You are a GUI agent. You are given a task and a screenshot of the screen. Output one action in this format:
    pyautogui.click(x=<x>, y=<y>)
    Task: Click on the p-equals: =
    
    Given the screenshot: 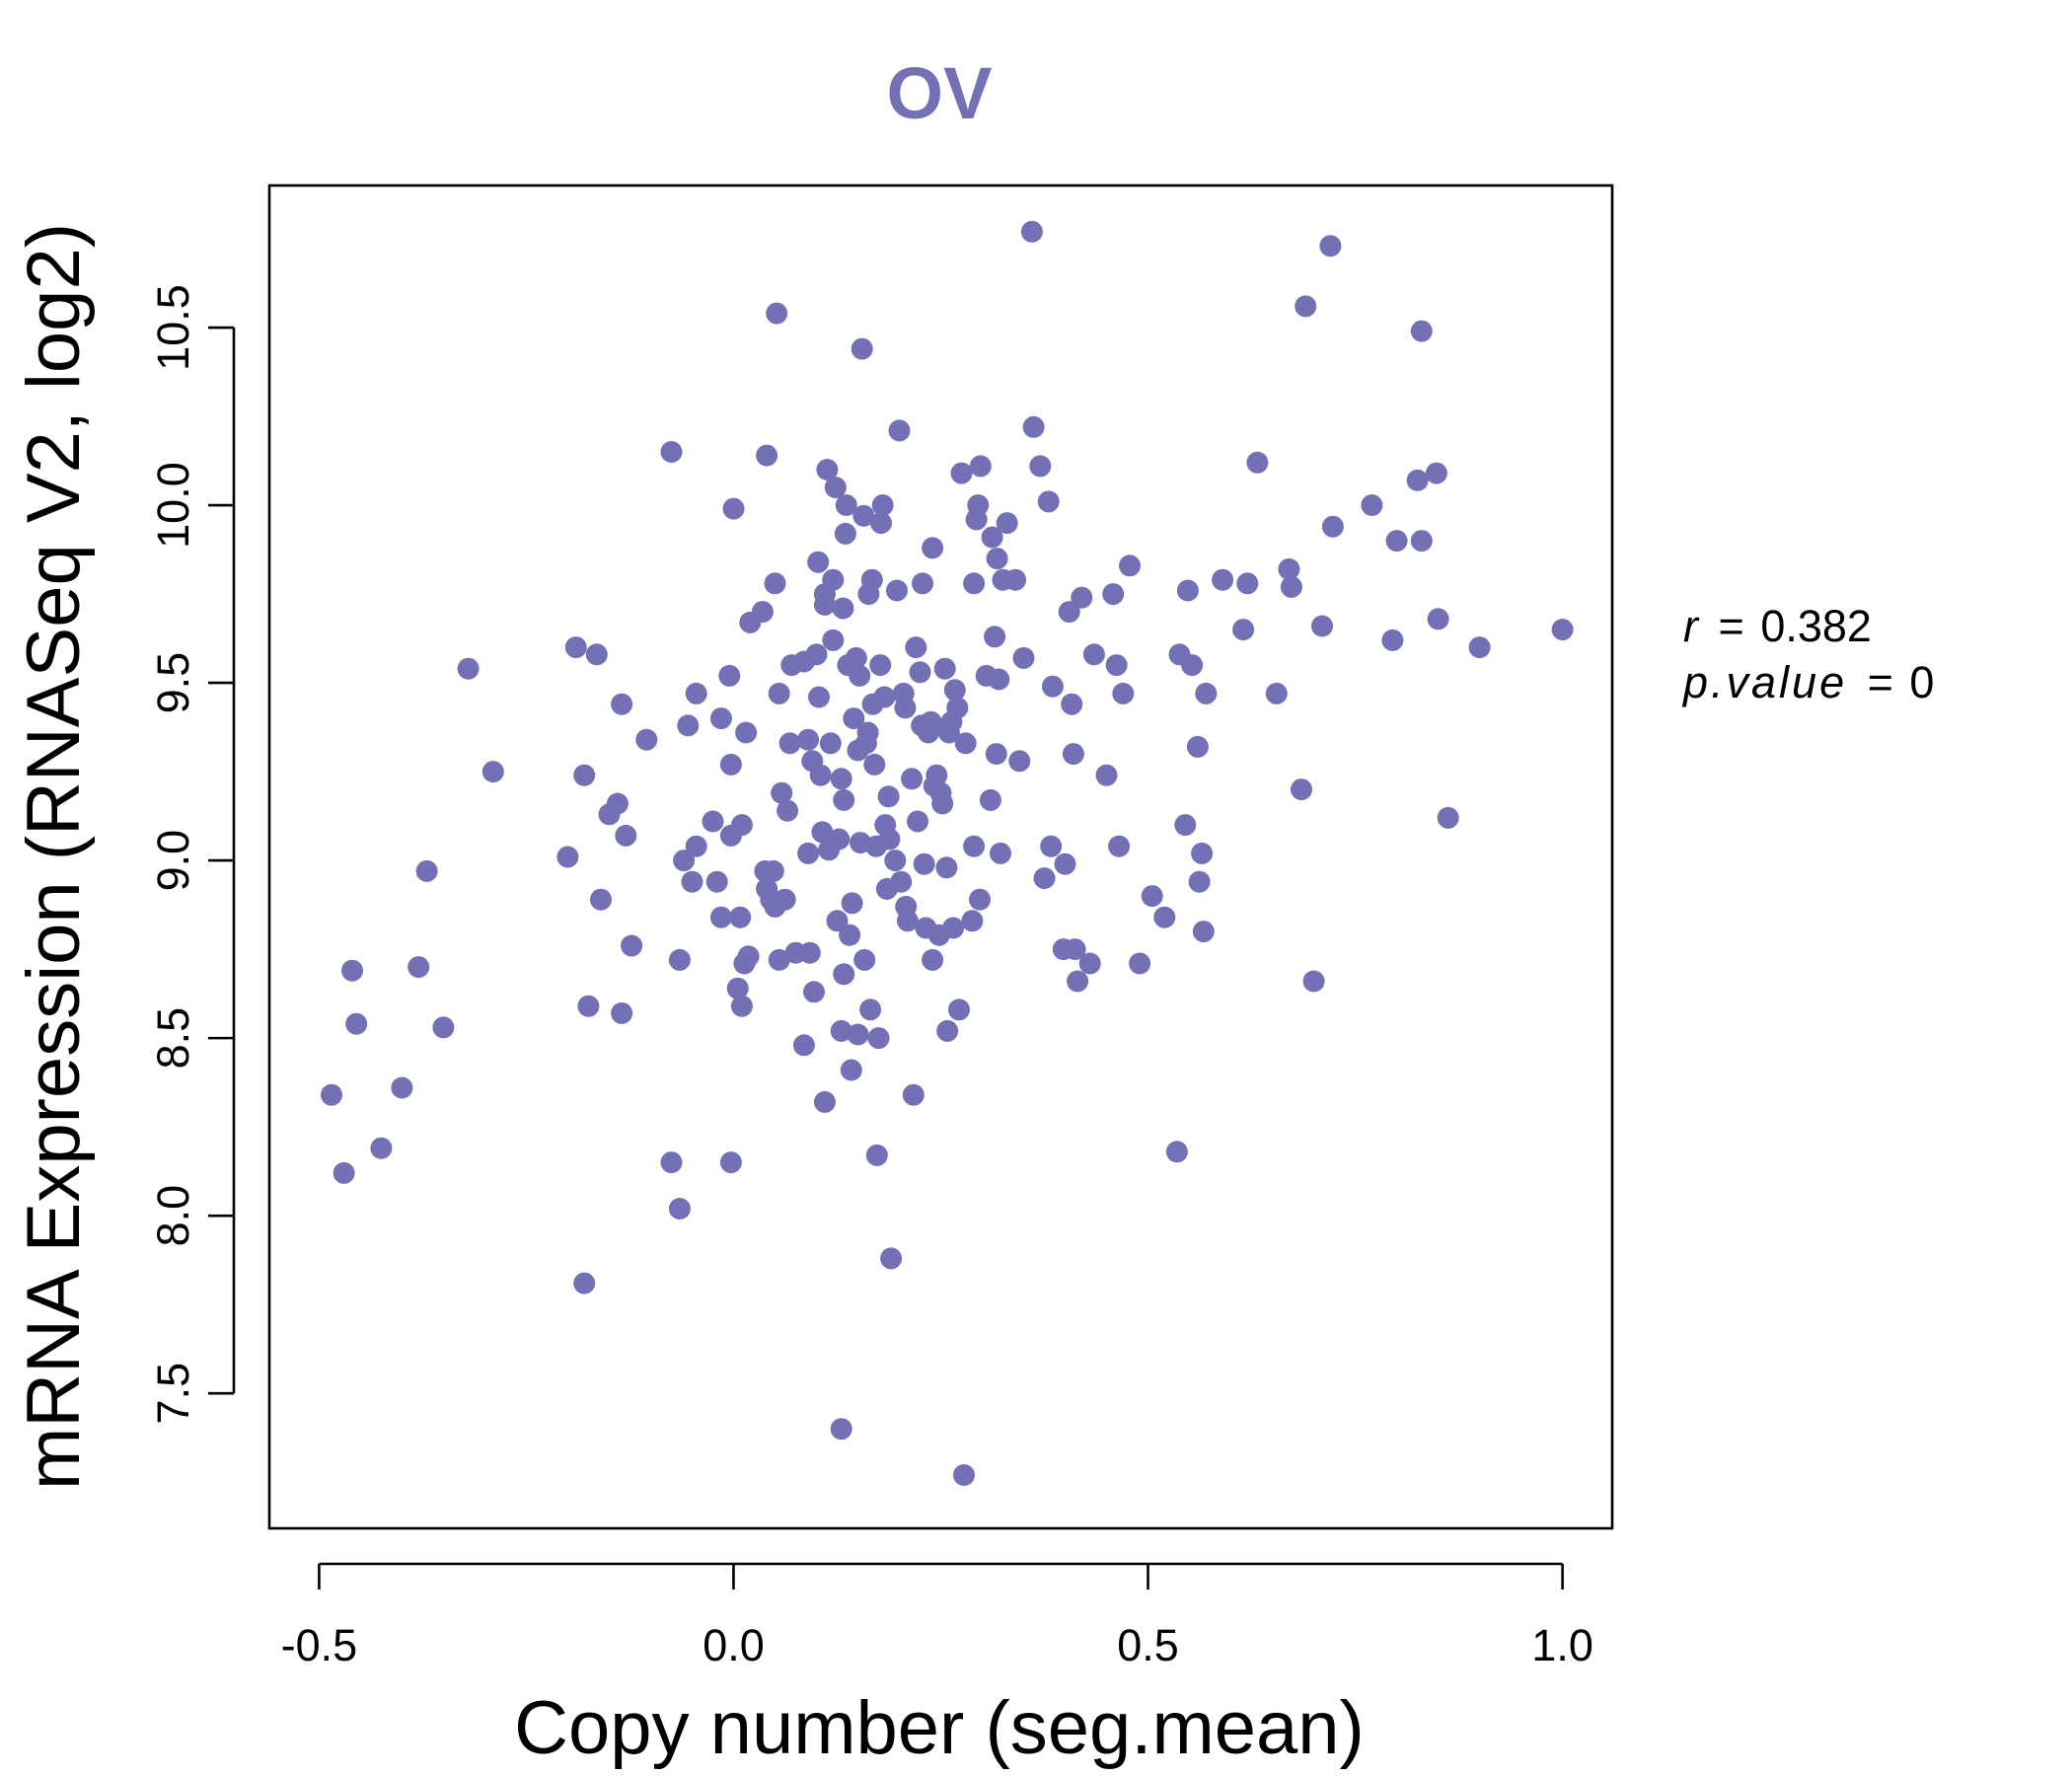 What is the action you would take?
    pyautogui.click(x=1881, y=682)
    